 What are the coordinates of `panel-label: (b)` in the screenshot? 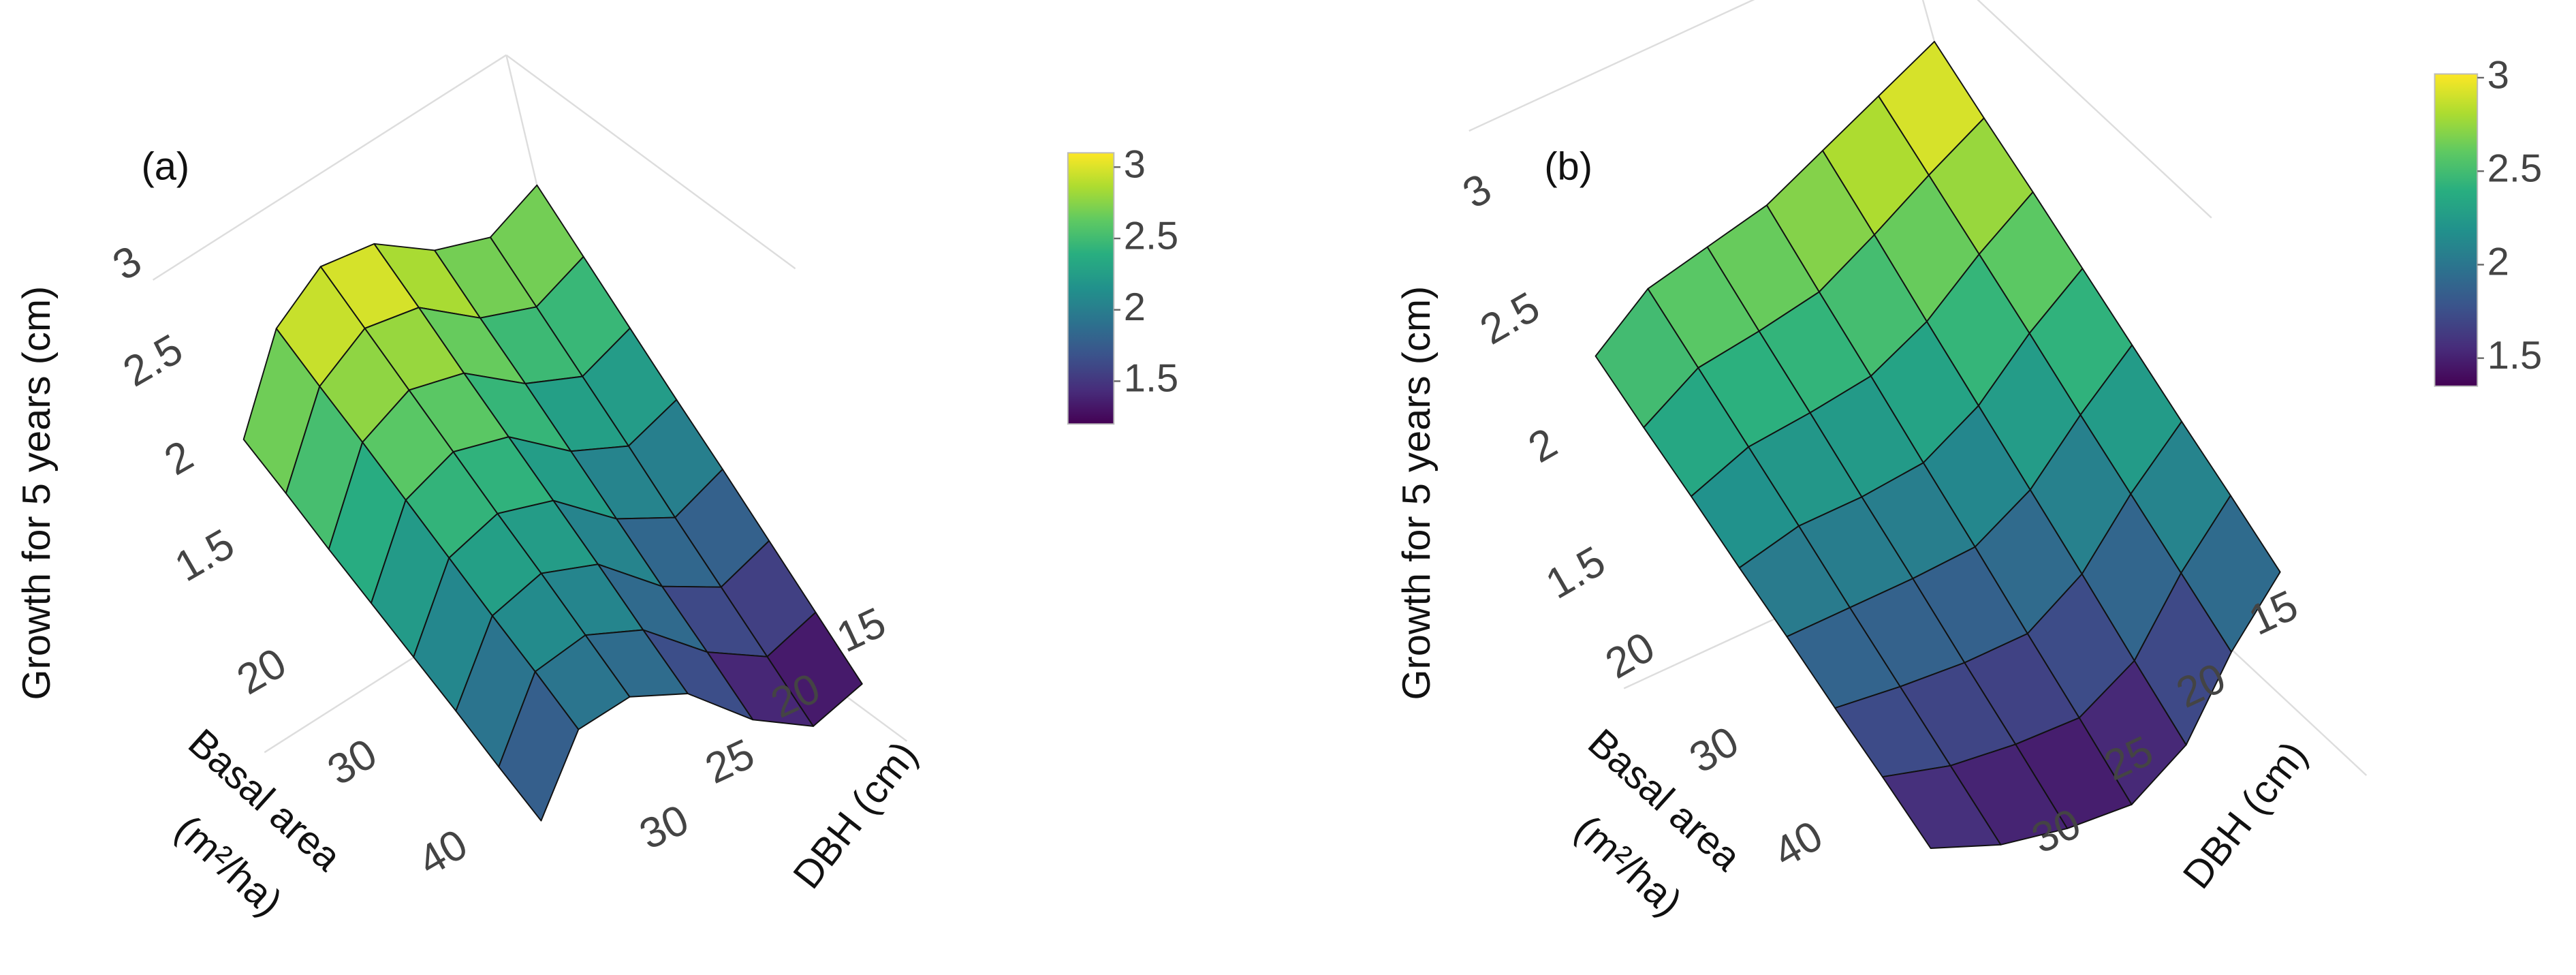 It's located at (1568, 167).